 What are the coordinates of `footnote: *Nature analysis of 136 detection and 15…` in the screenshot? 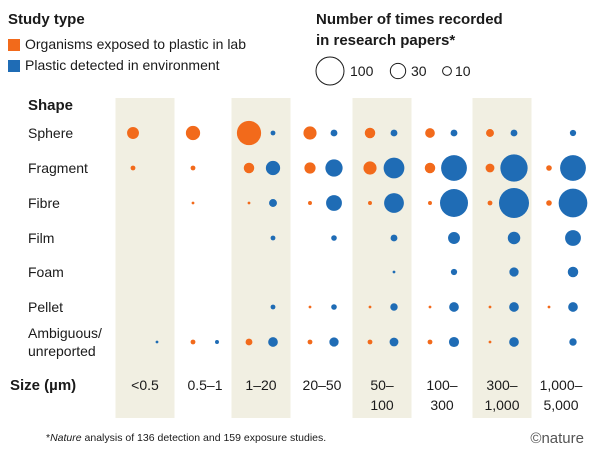 It's located at (186, 438).